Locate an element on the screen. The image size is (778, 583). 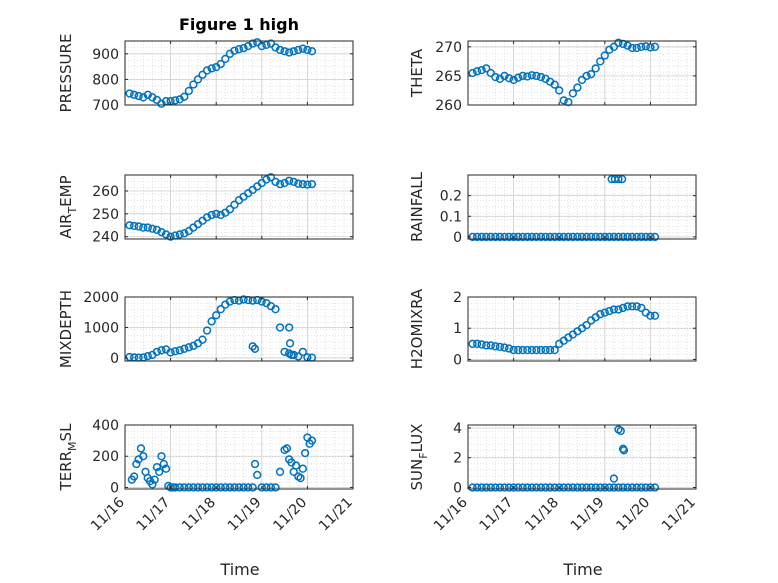
x-tick-label: 11/19 is located at coordinates (245, 515).